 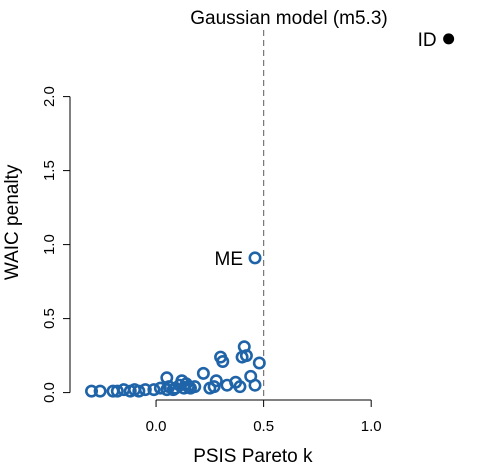 I want to click on y-tick-label: 1.5, so click(x=49, y=170).